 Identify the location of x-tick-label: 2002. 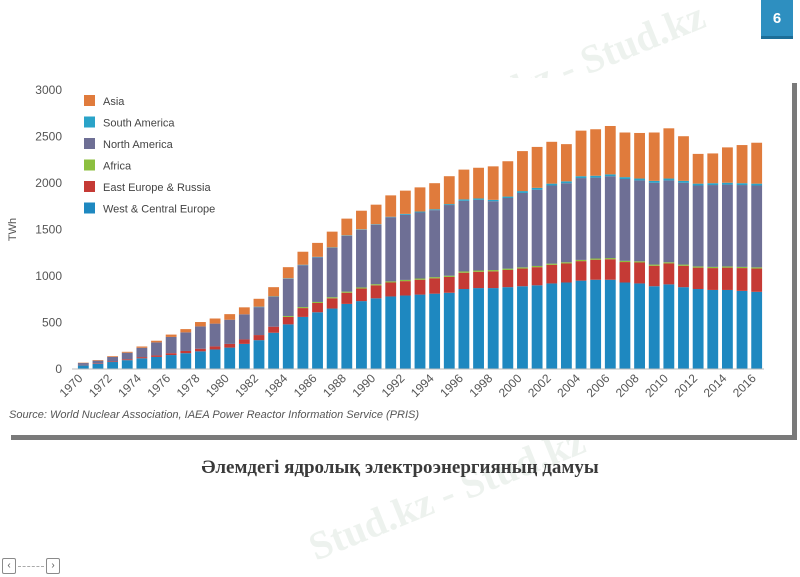
(539, 385).